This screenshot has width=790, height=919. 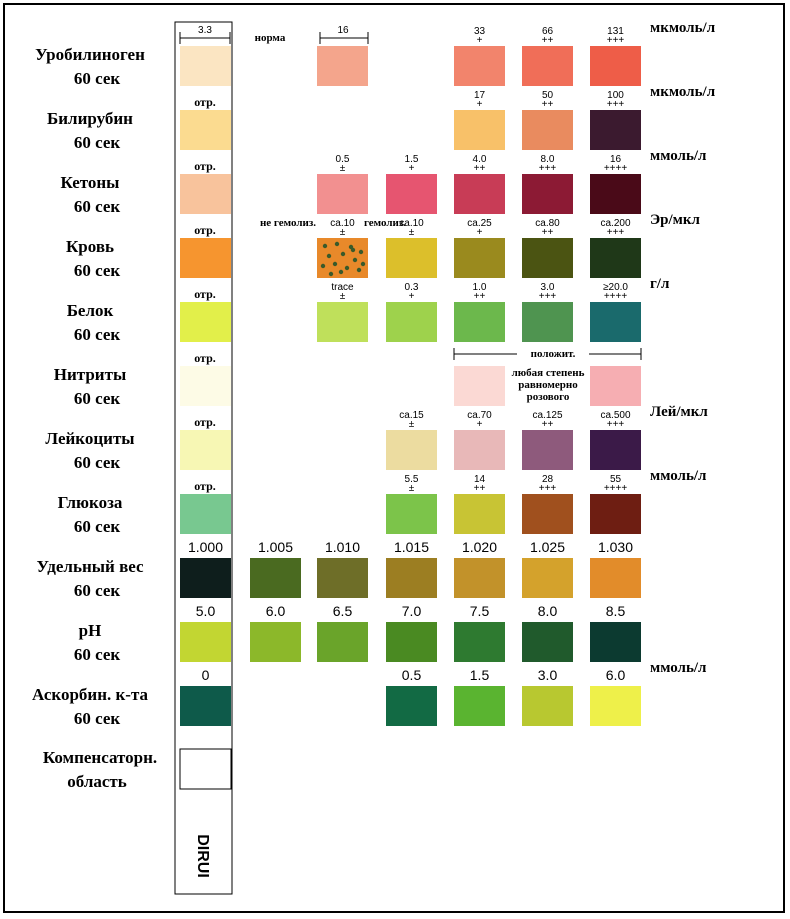 What do you see at coordinates (548, 159) in the screenshot?
I see `swatch-value-label: 8.0` at bounding box center [548, 159].